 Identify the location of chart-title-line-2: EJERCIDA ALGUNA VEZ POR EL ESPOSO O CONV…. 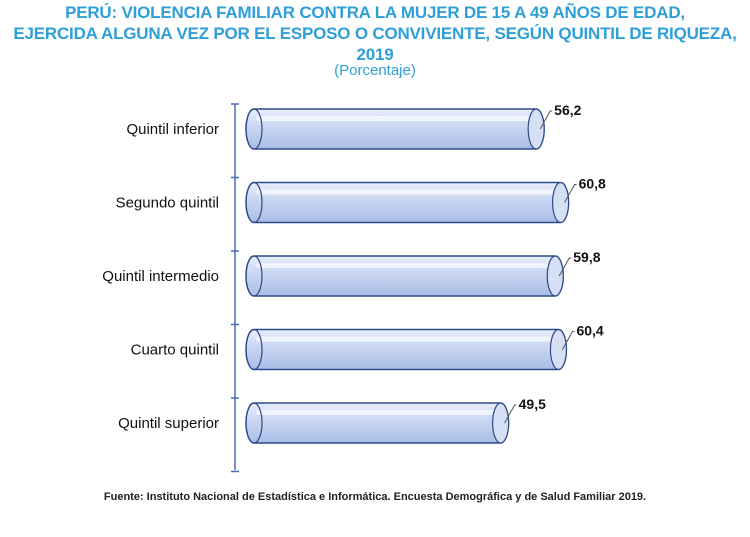
(375, 44).